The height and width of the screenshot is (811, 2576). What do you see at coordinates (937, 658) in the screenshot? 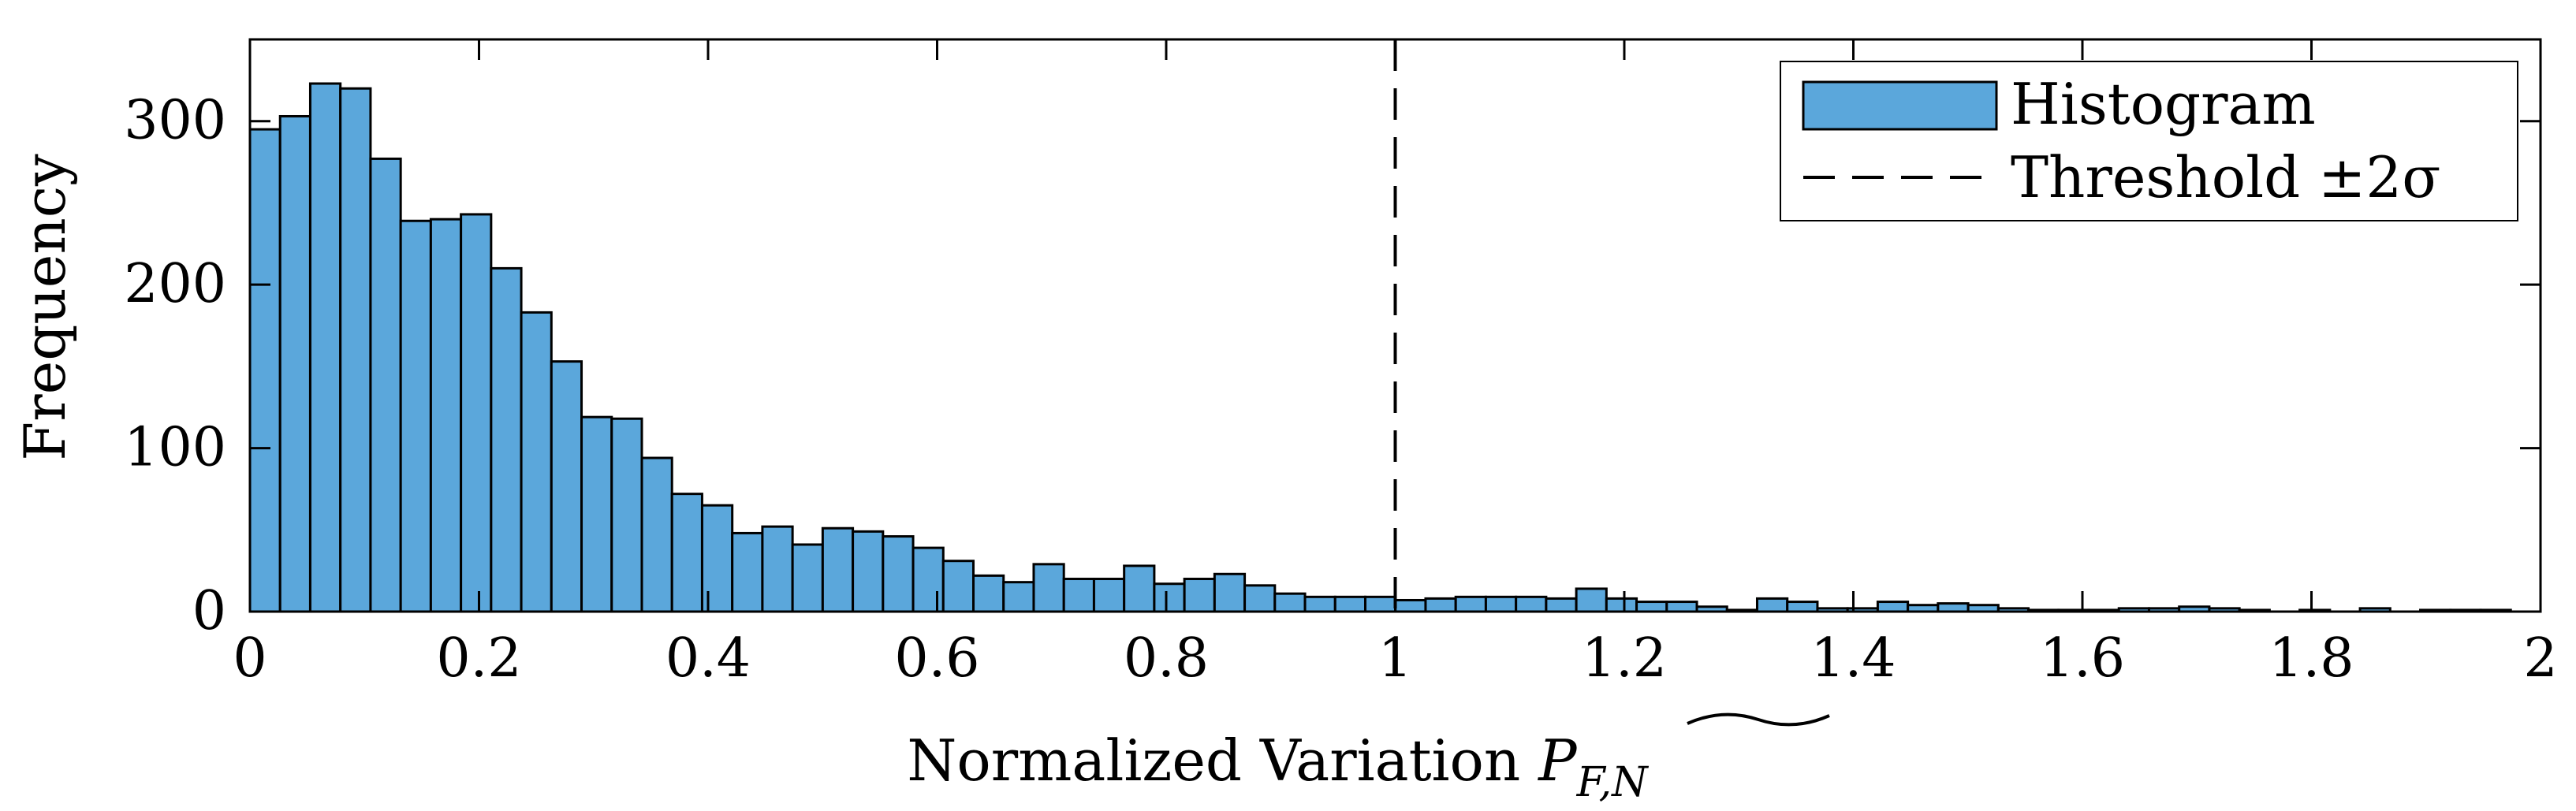
I see `x-tick-label: 0.6` at bounding box center [937, 658].